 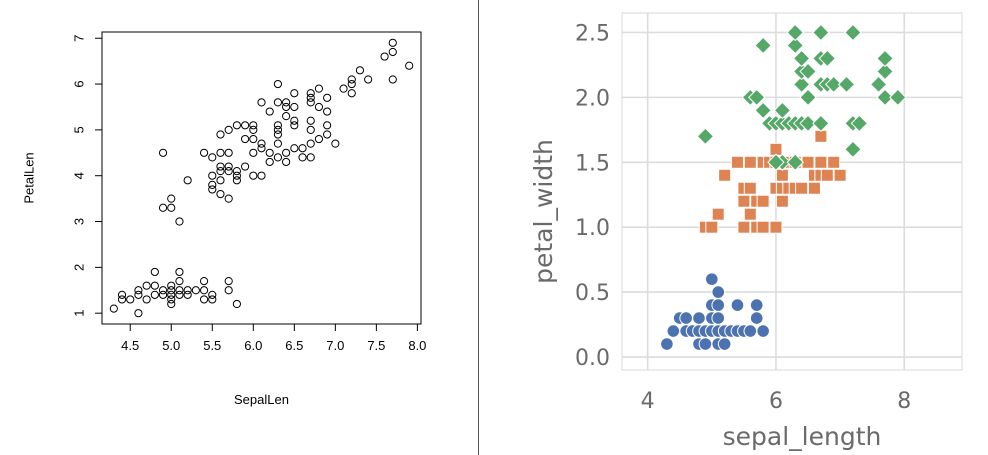 What do you see at coordinates (130, 345) in the screenshot?
I see `x-tick-label: 4.5` at bounding box center [130, 345].